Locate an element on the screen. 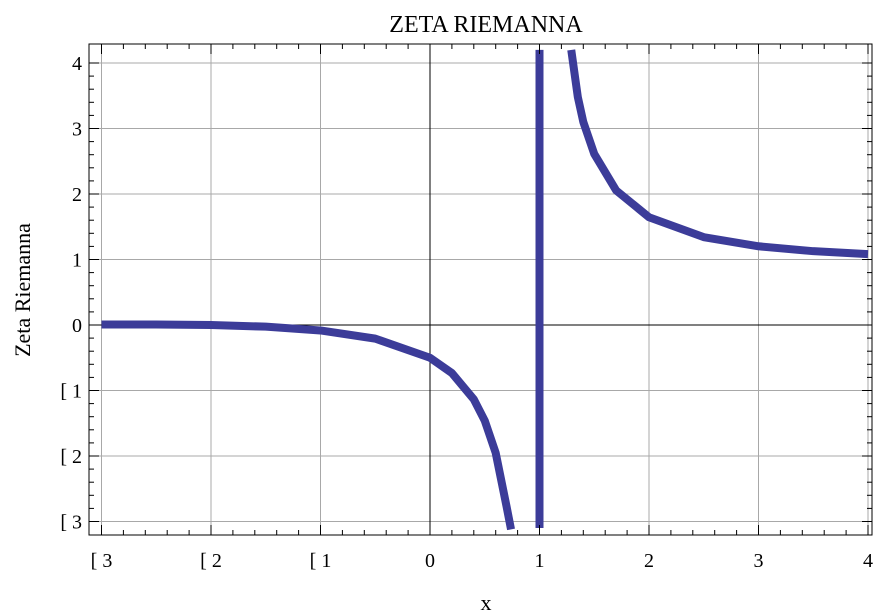 The width and height of the screenshot is (874, 615). y-tick-label-4: 1 is located at coordinates (77, 261).